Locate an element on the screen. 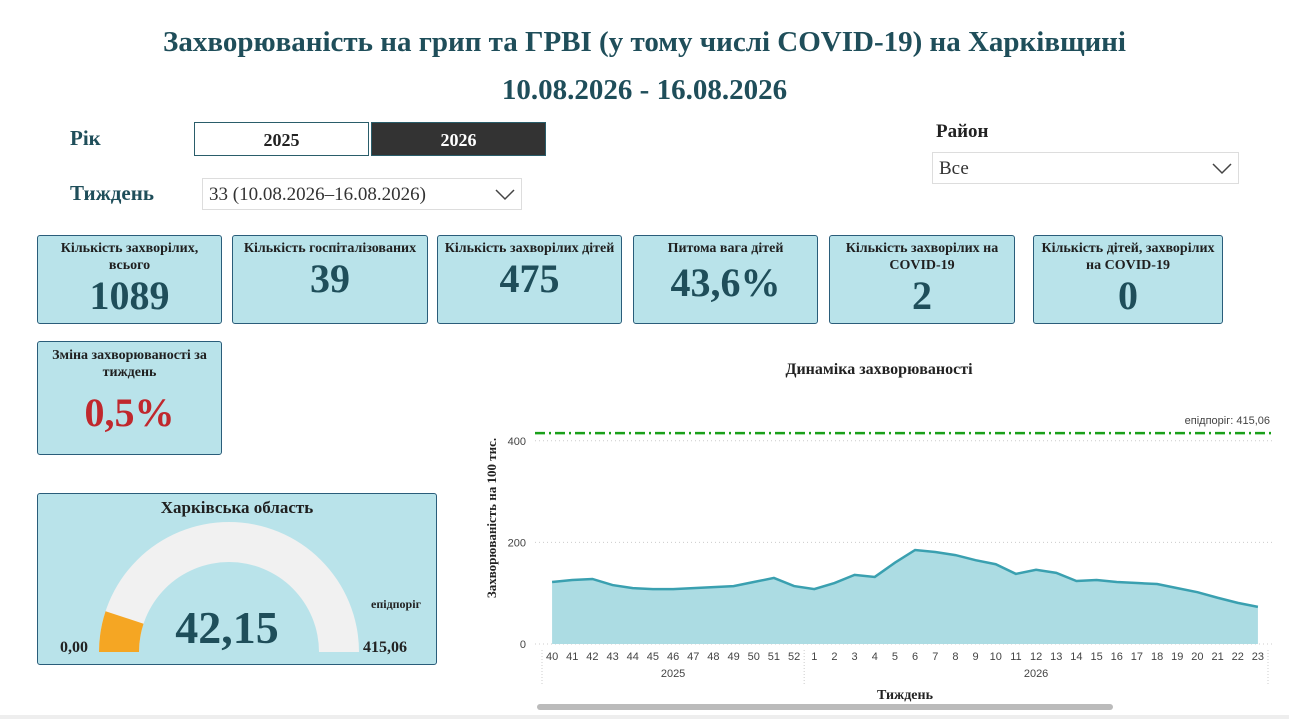 The image size is (1289, 719). x-tick-label: 15 is located at coordinates (1096, 657).